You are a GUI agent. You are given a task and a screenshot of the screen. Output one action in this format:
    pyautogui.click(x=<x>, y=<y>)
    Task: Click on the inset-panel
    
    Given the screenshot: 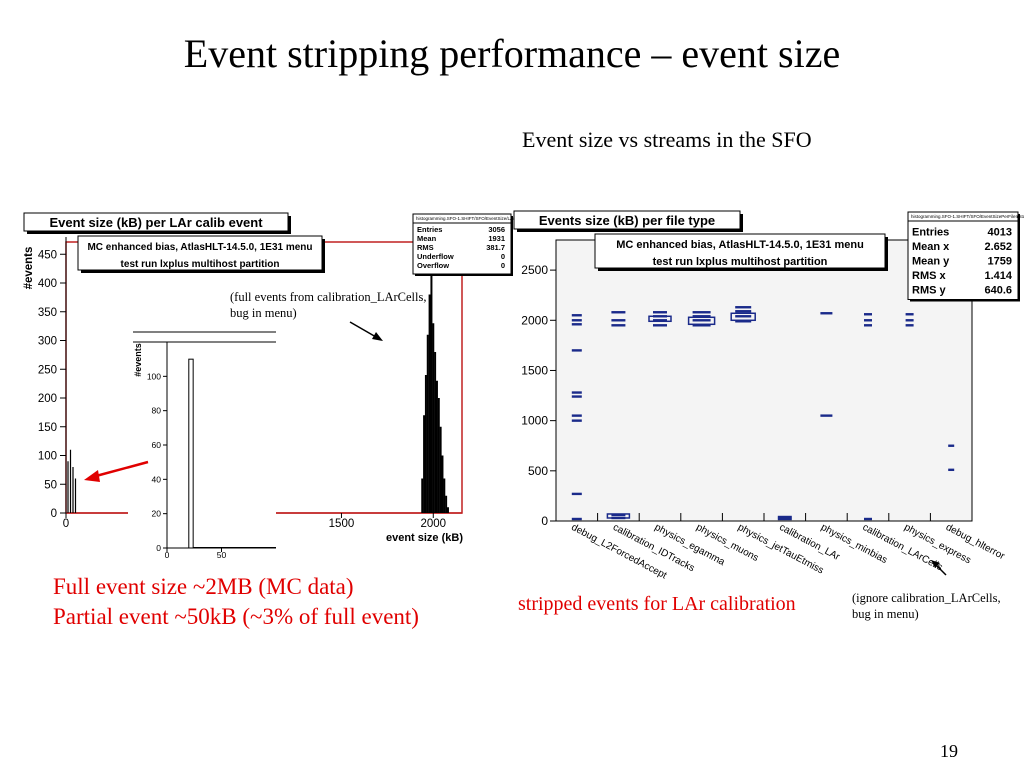 What is the action you would take?
    pyautogui.click(x=202, y=444)
    